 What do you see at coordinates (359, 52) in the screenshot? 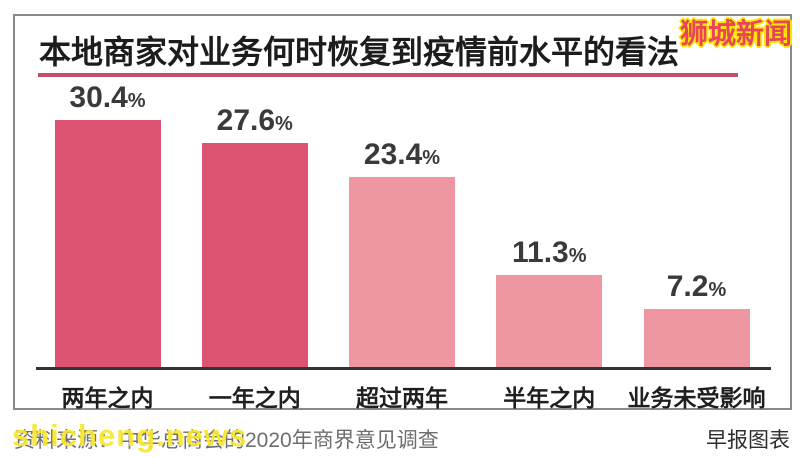
I see `chart-title: 本地商家对业务何时恢复到疫情前水平的看法` at bounding box center [359, 52].